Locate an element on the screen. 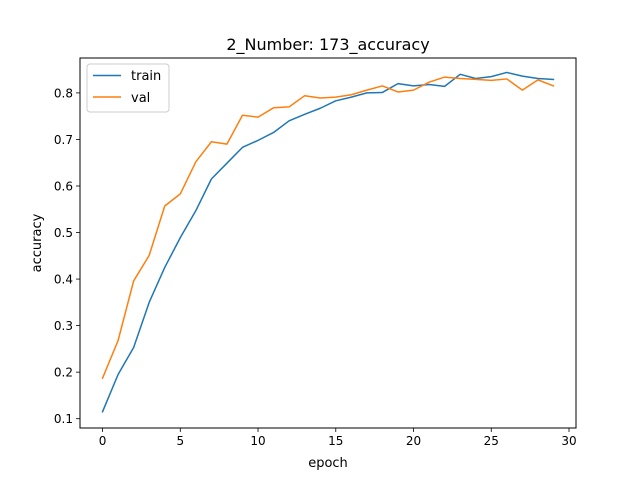 Image resolution: width=640 pixels, height=484 pixels. x-tick-label-2: 10 is located at coordinates (257, 441).